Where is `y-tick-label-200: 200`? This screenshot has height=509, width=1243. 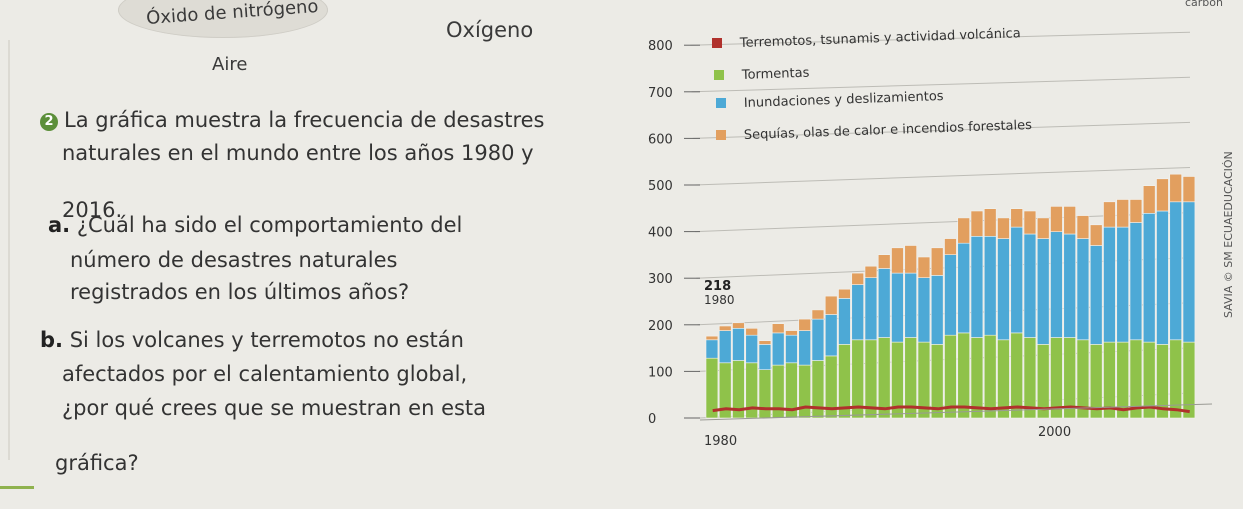
y-tick-label-200: 200 is located at coordinates (660, 326).